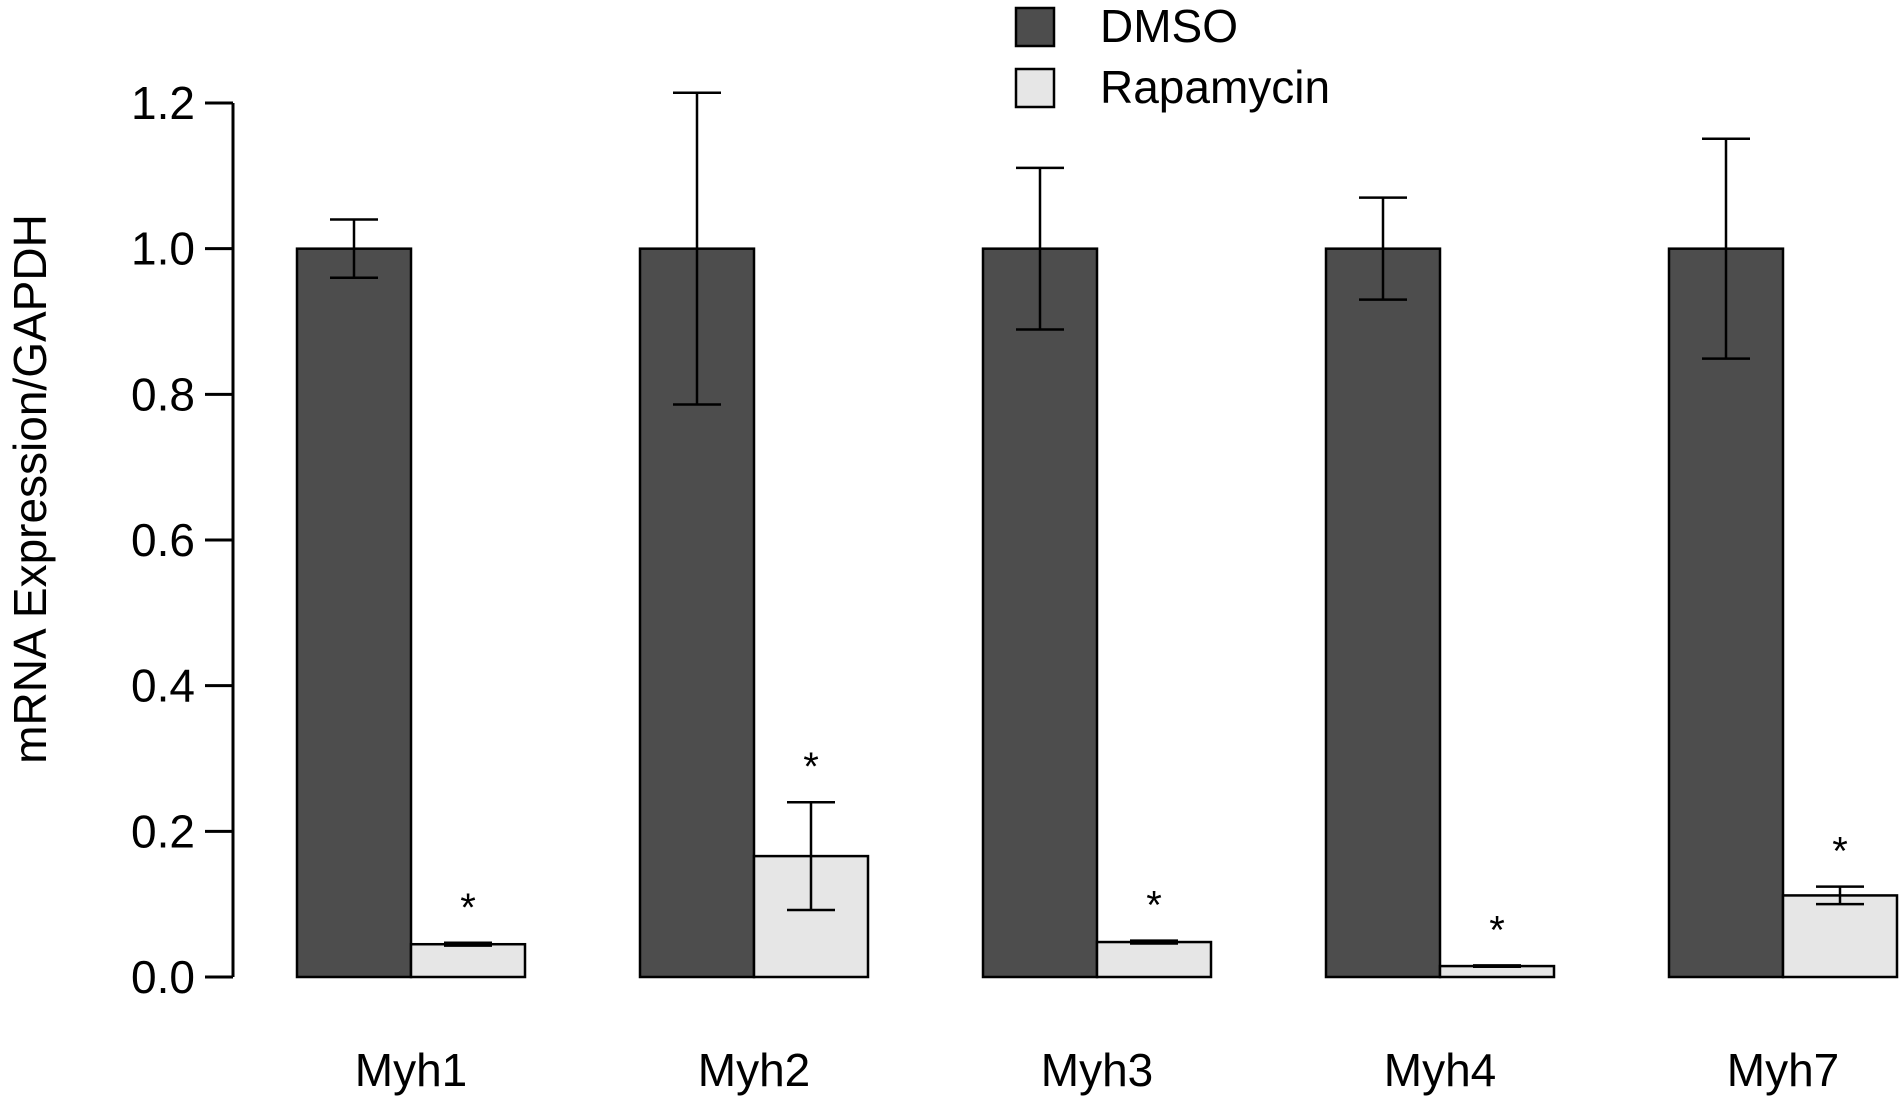 The image size is (1900, 1110). I want to click on category-label: Myh4, so click(1440, 1070).